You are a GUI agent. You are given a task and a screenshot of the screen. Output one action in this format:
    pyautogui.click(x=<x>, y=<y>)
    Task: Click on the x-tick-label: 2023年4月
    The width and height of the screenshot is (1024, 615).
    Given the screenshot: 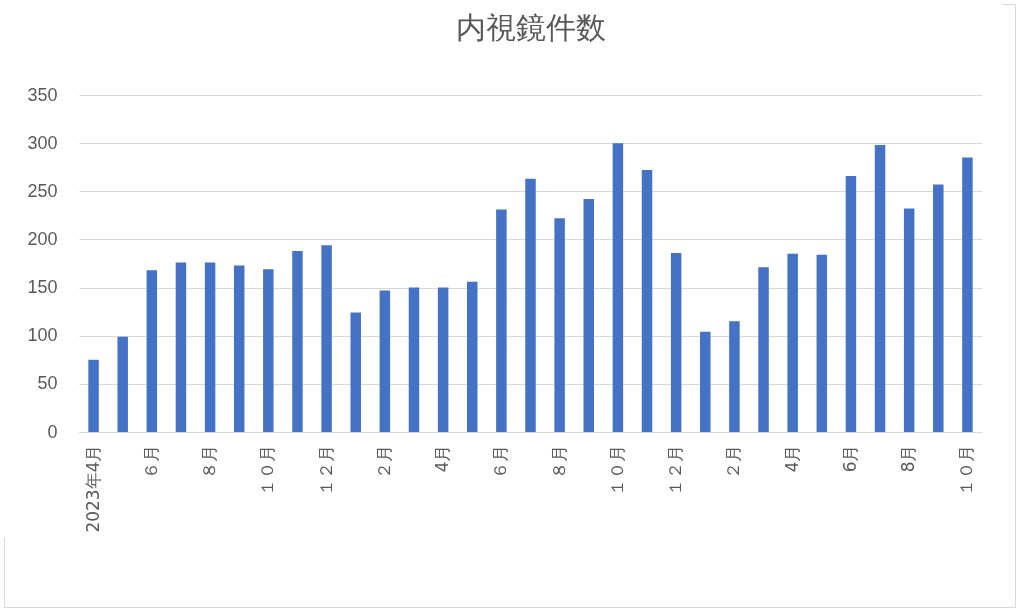 What is the action you would take?
    pyautogui.click(x=92, y=488)
    